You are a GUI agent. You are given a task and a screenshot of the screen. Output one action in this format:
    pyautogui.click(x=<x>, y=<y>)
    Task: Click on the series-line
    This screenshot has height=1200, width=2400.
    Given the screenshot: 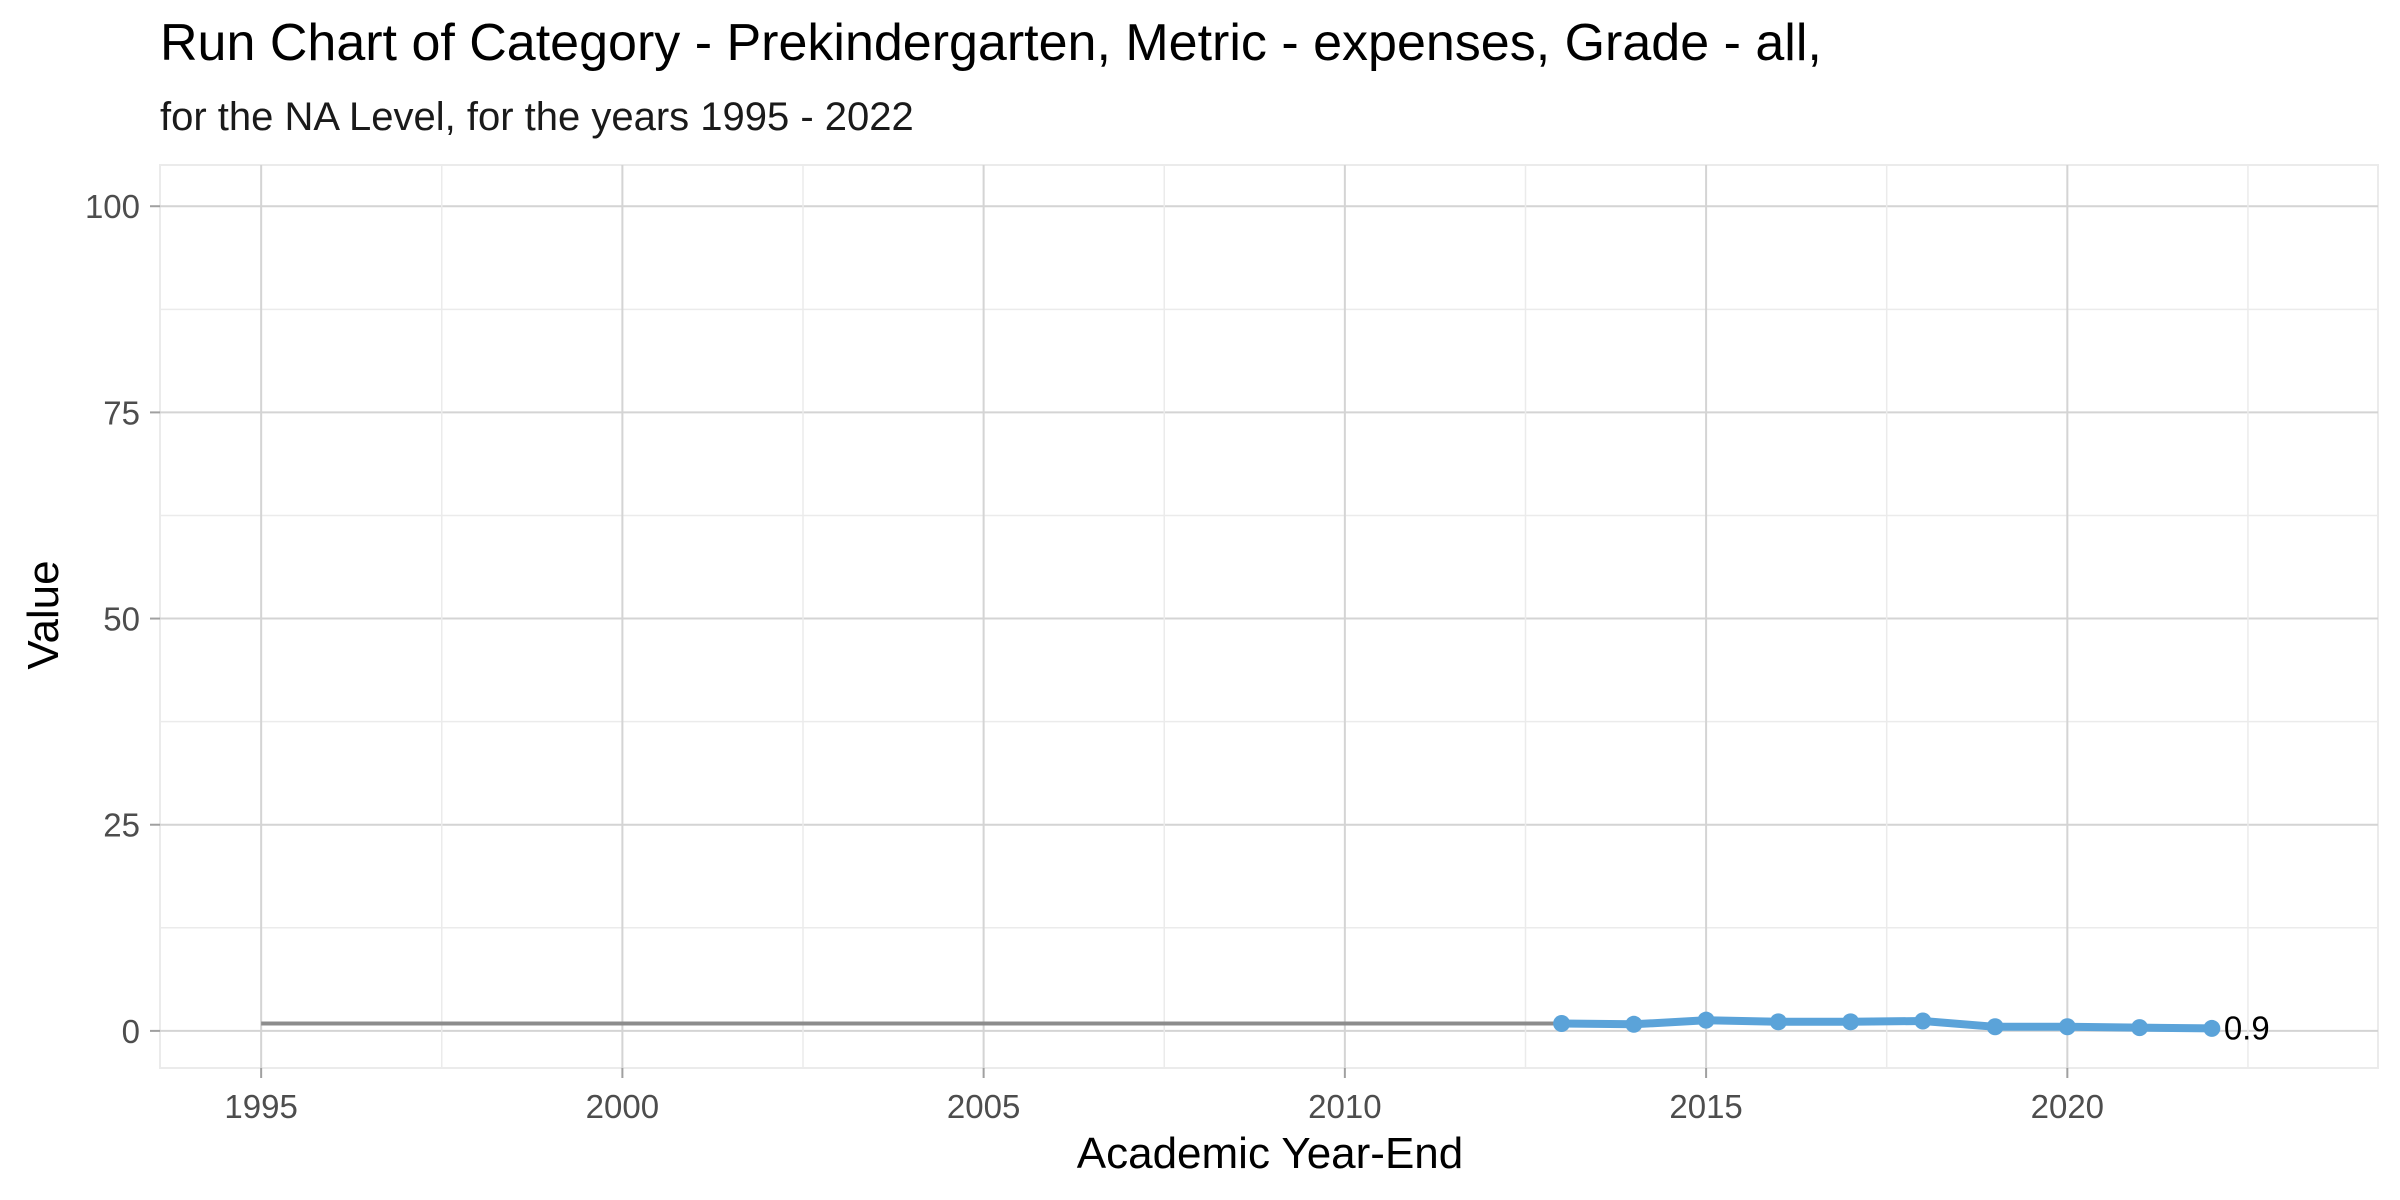 What is the action you would take?
    pyautogui.click(x=1886, y=1024)
    